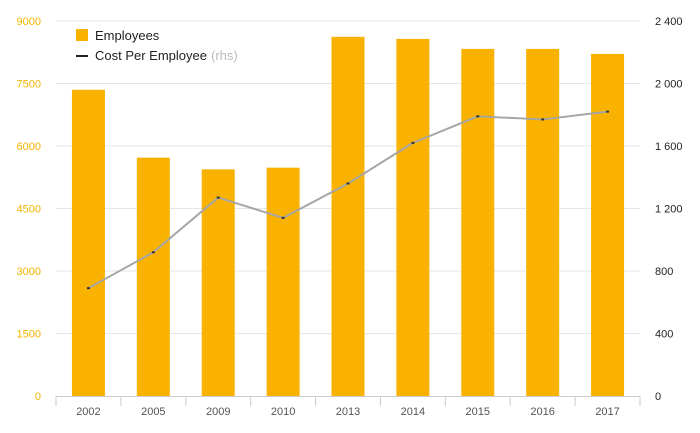 This screenshot has width=700, height=433. I want to click on y-left-tick-label: 6000, so click(29, 147).